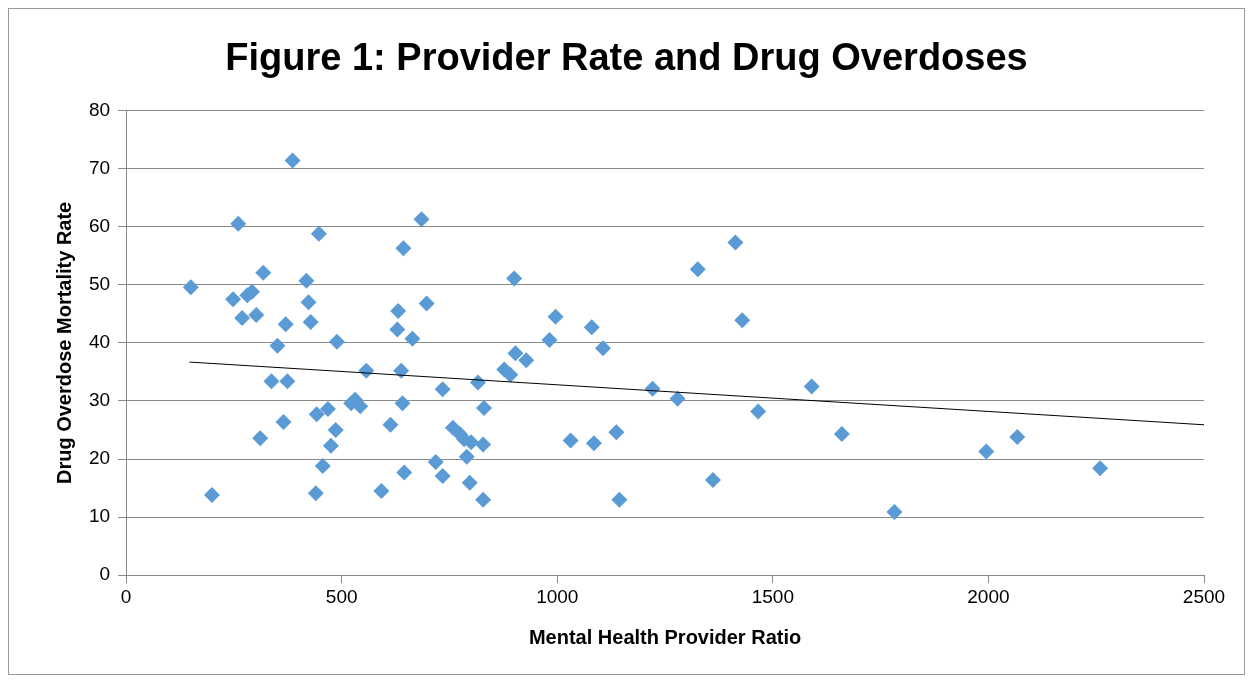 This screenshot has height=683, width=1253. I want to click on y-tick-label: 80, so click(99, 109).